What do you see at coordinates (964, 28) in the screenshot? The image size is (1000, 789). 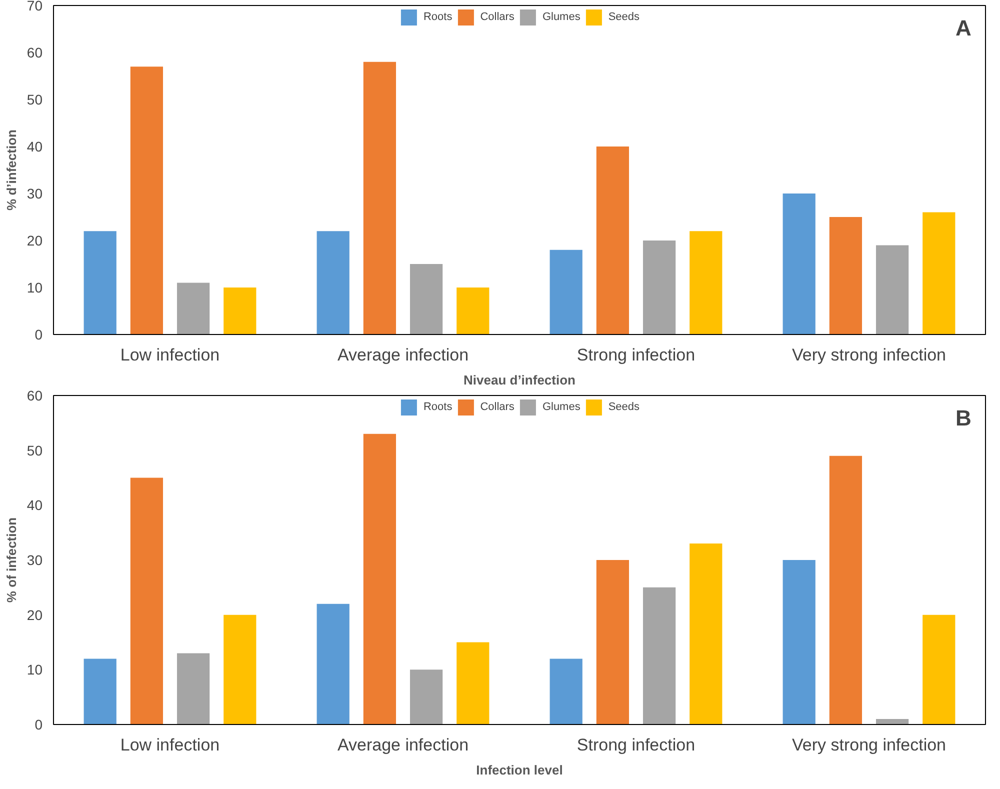 I see `annotation: A` at bounding box center [964, 28].